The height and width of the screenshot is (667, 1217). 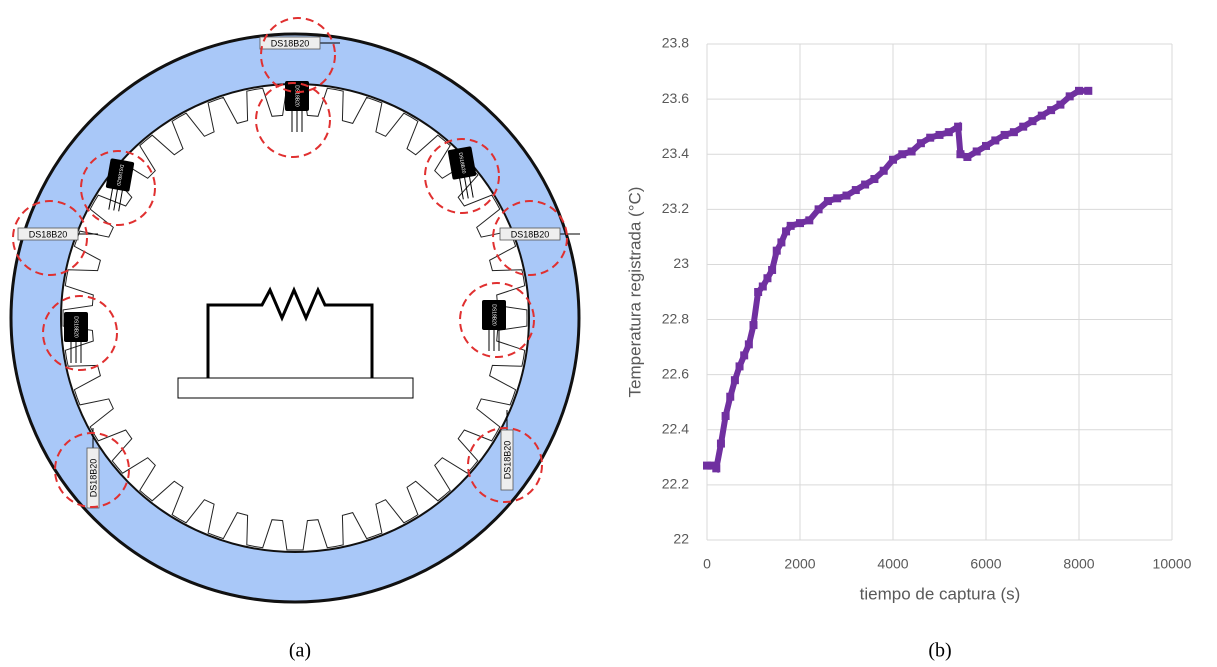 I want to click on caption: (b), so click(x=939, y=651).